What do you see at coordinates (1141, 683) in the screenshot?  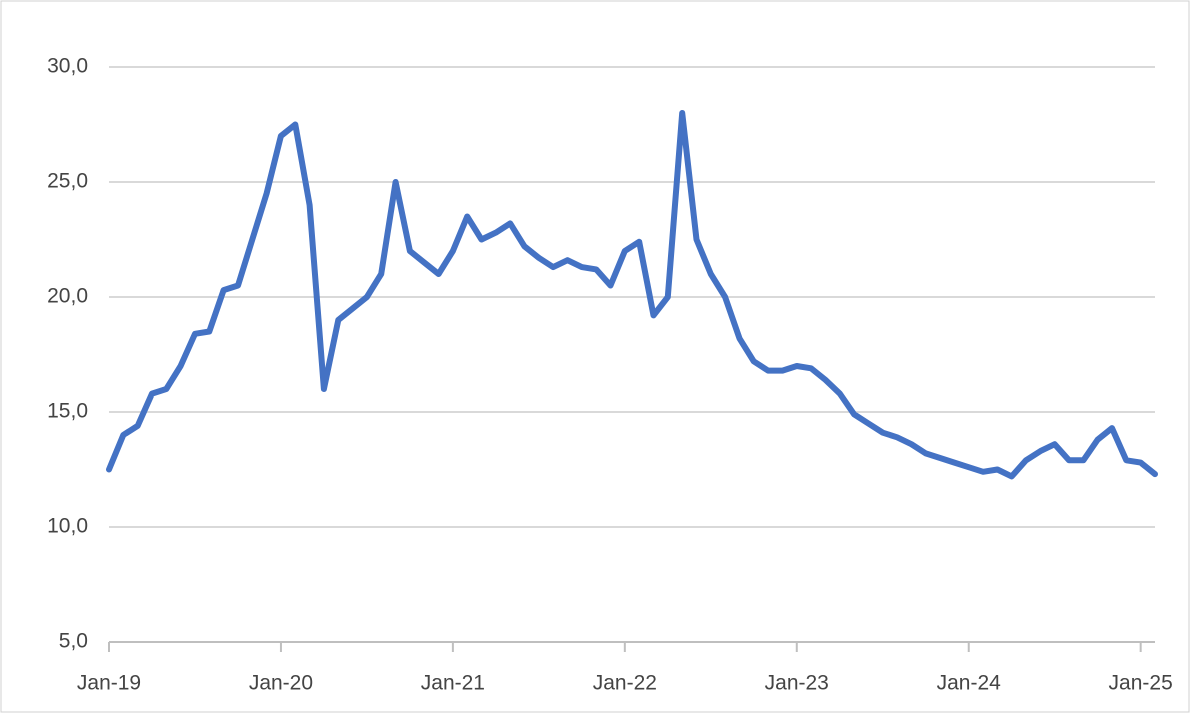 I see `x-tick-label: Jan-25` at bounding box center [1141, 683].